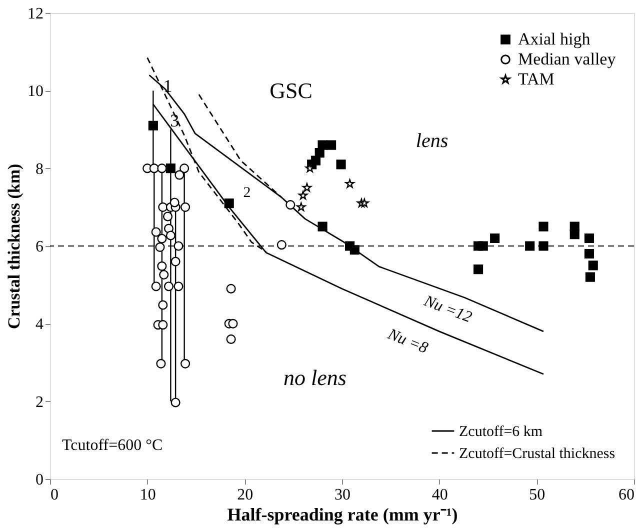 Image resolution: width=640 pixels, height=529 pixels. What do you see at coordinates (40, 325) in the screenshot?
I see `y-tick-label: 4` at bounding box center [40, 325].